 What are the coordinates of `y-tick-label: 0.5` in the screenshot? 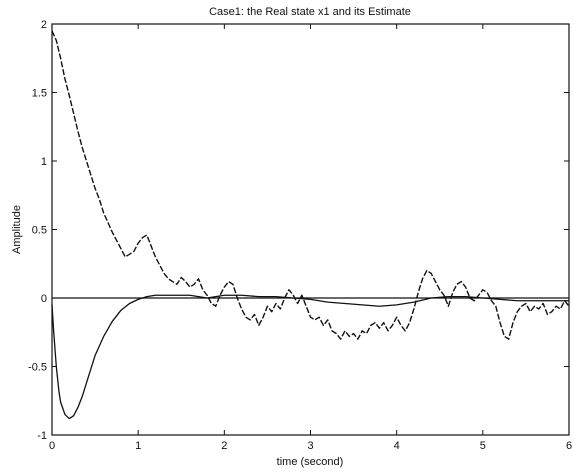 It's located at (39, 231).